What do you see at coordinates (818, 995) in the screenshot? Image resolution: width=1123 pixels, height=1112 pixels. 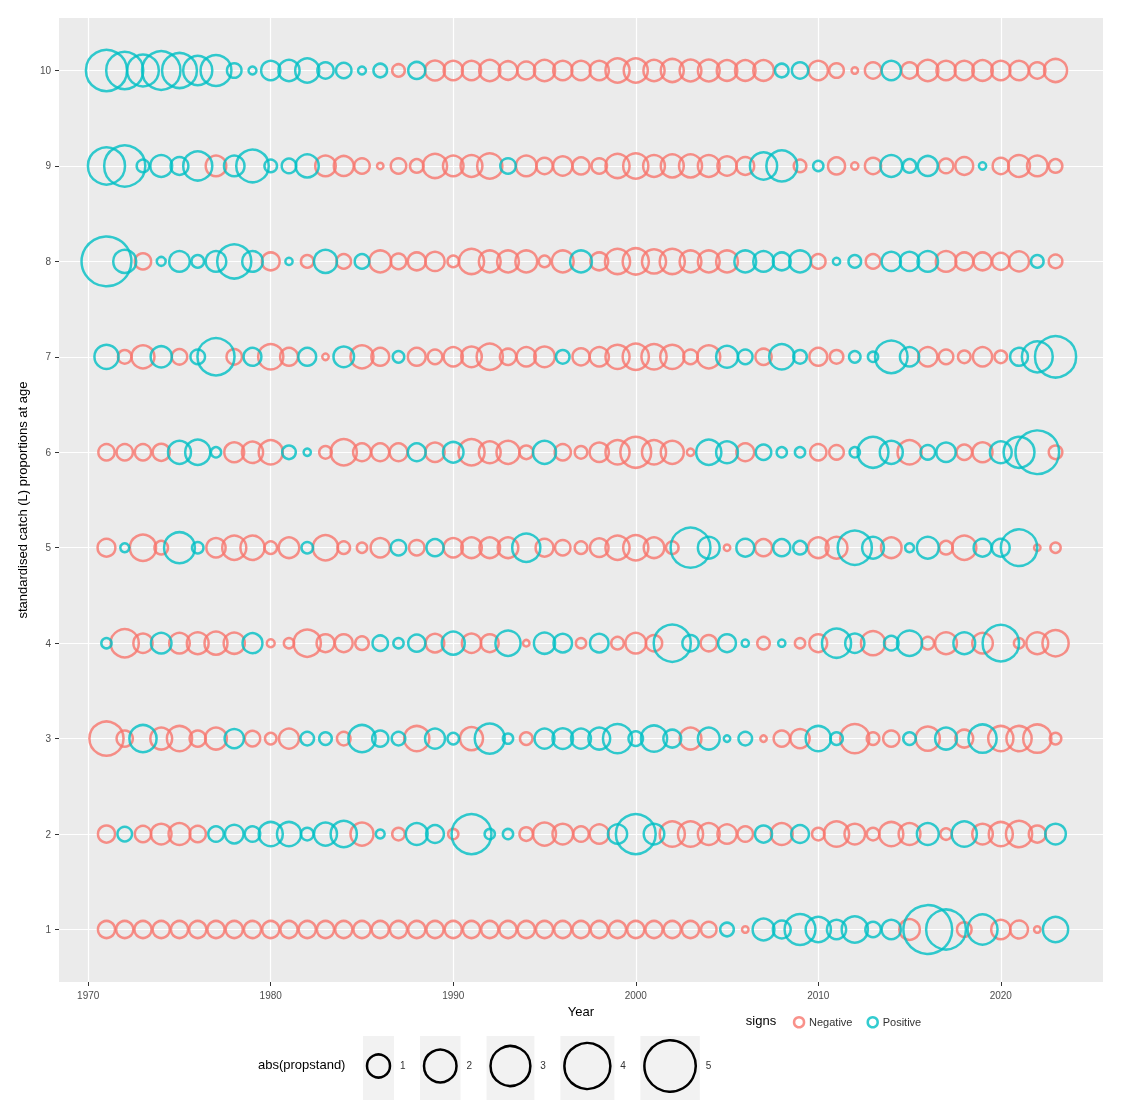 I see `x-tick-label: 2010` at bounding box center [818, 995].